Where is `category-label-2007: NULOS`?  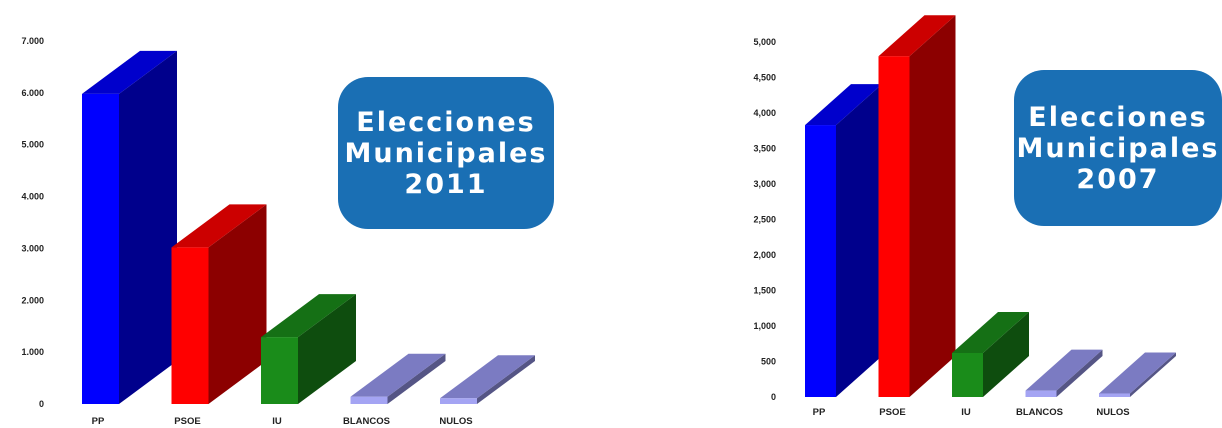
category-label-2007: NULOS is located at coordinates (1112, 412).